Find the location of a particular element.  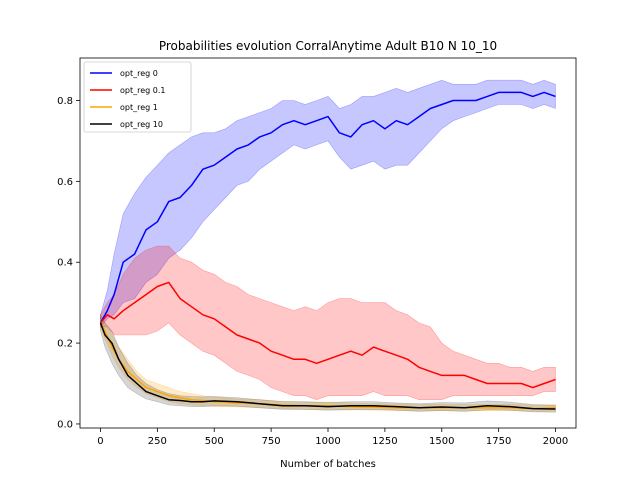

x-tick-label: 1000 is located at coordinates (327, 441).